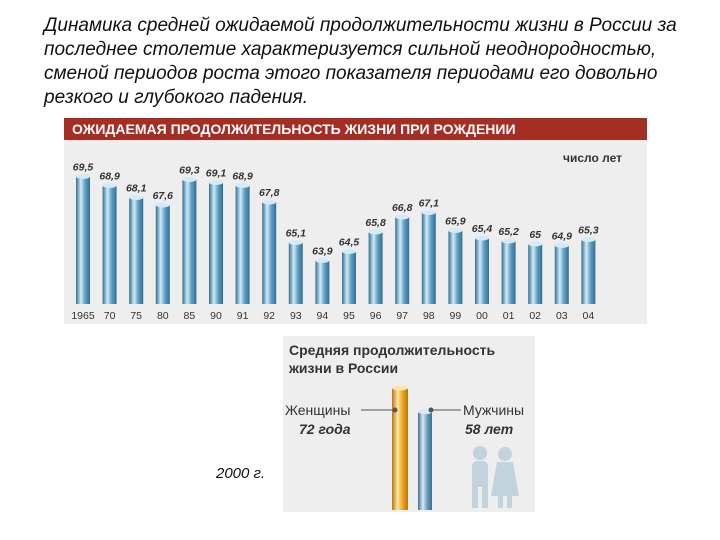 The width and height of the screenshot is (720, 540). Describe the element at coordinates (317, 410) in the screenshot. I see `women-label: Женщины` at that location.